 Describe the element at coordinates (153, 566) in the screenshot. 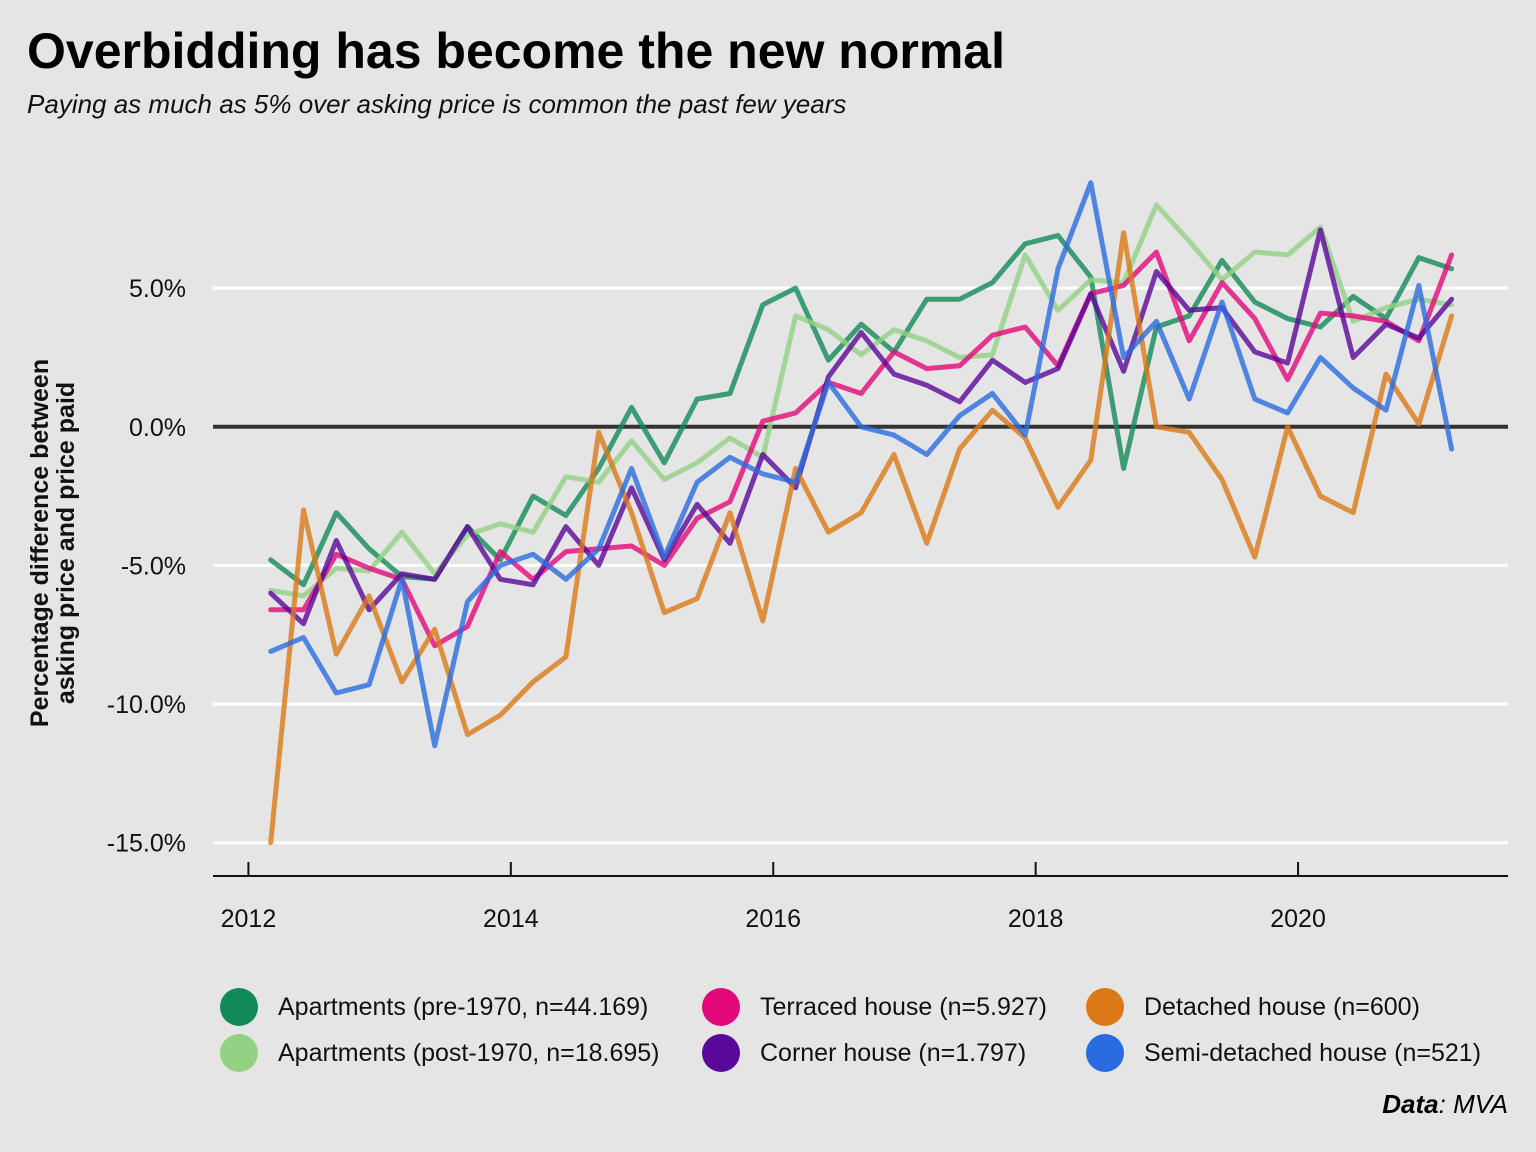

I see `y-tick-label: -5.0%` at that location.